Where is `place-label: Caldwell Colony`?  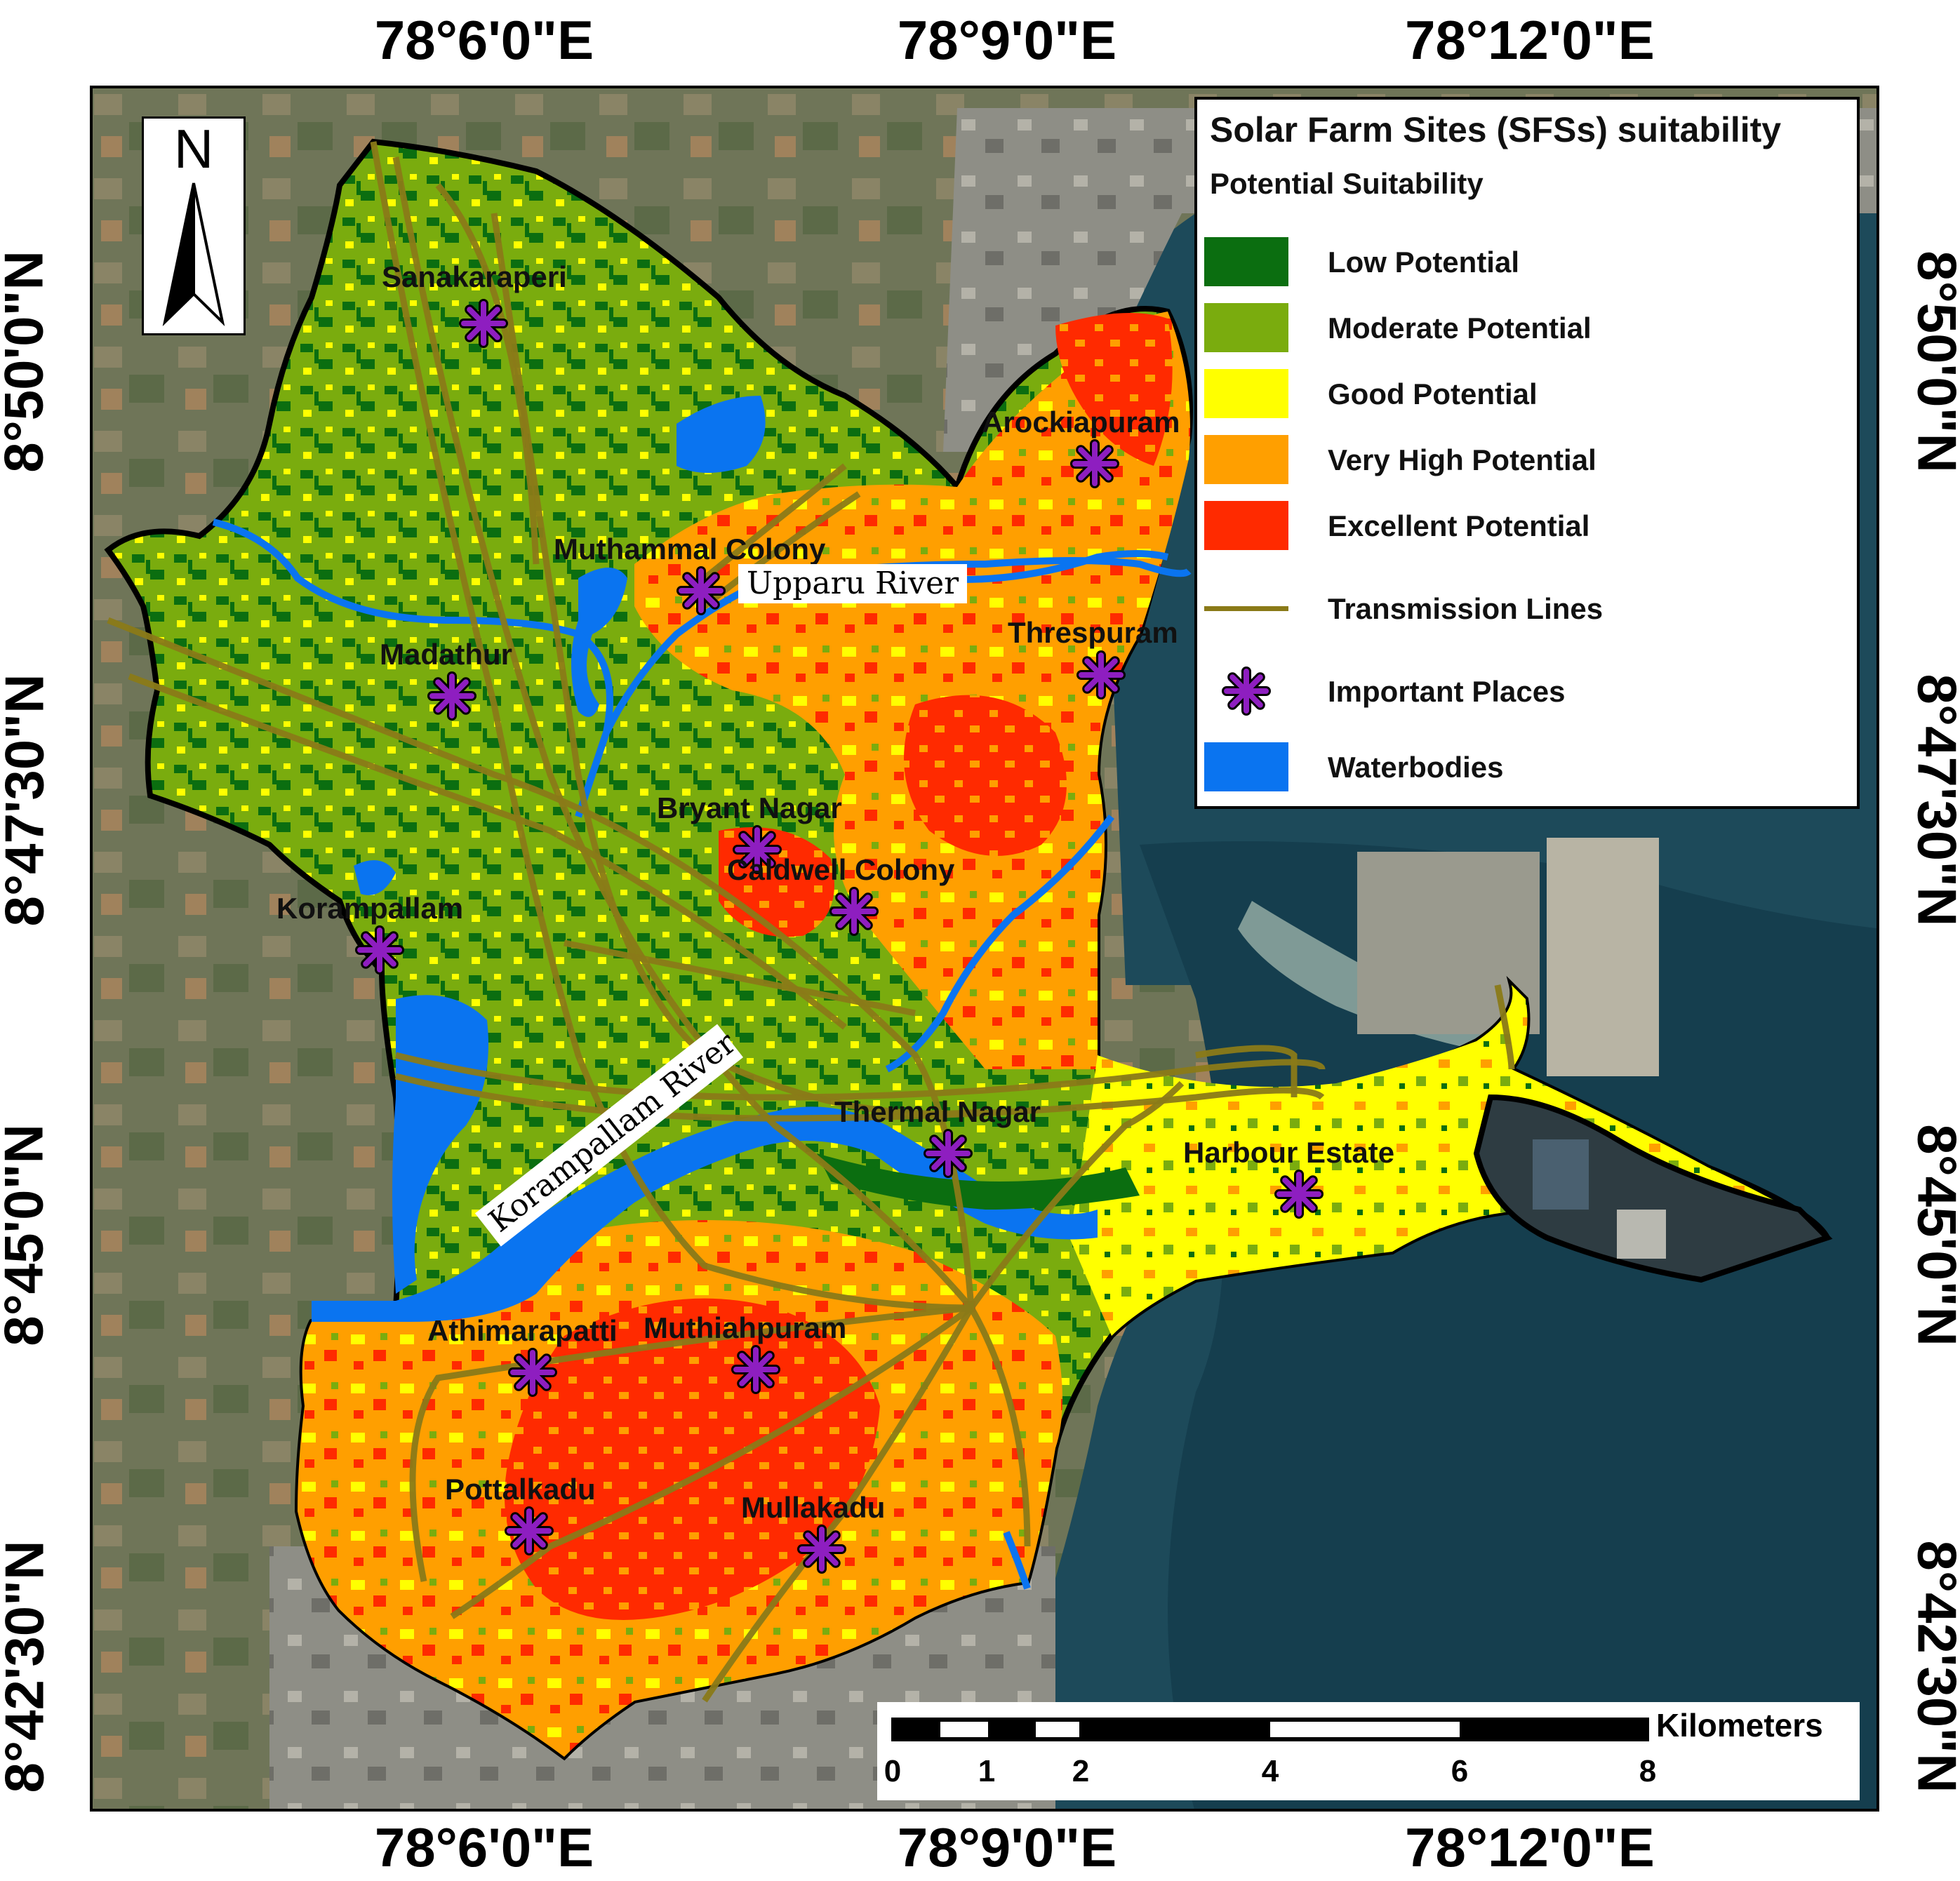 place-label: Caldwell Colony is located at coordinates (841, 869).